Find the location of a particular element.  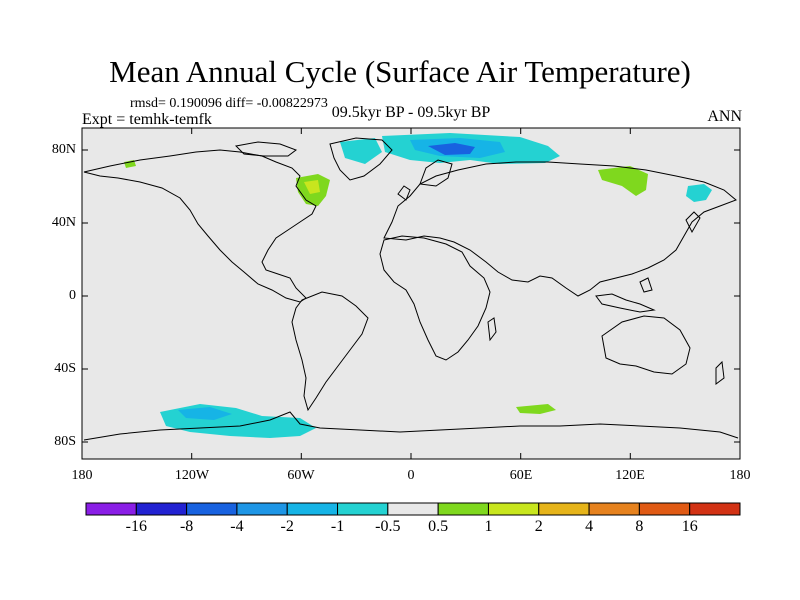

lat-label-40n: 40N is located at coordinates (63, 222).